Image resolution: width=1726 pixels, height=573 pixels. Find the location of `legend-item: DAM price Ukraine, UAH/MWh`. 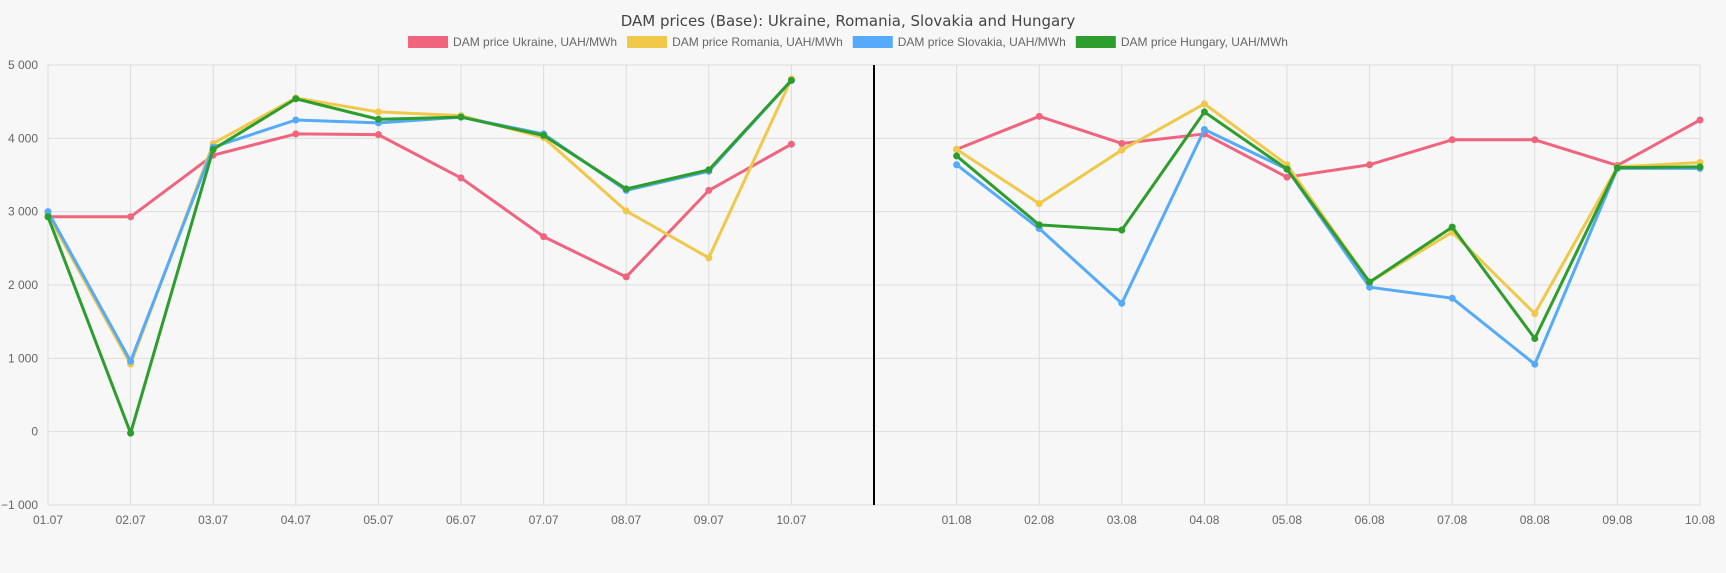

legend-item: DAM price Ukraine, UAH/MWh is located at coordinates (512, 42).